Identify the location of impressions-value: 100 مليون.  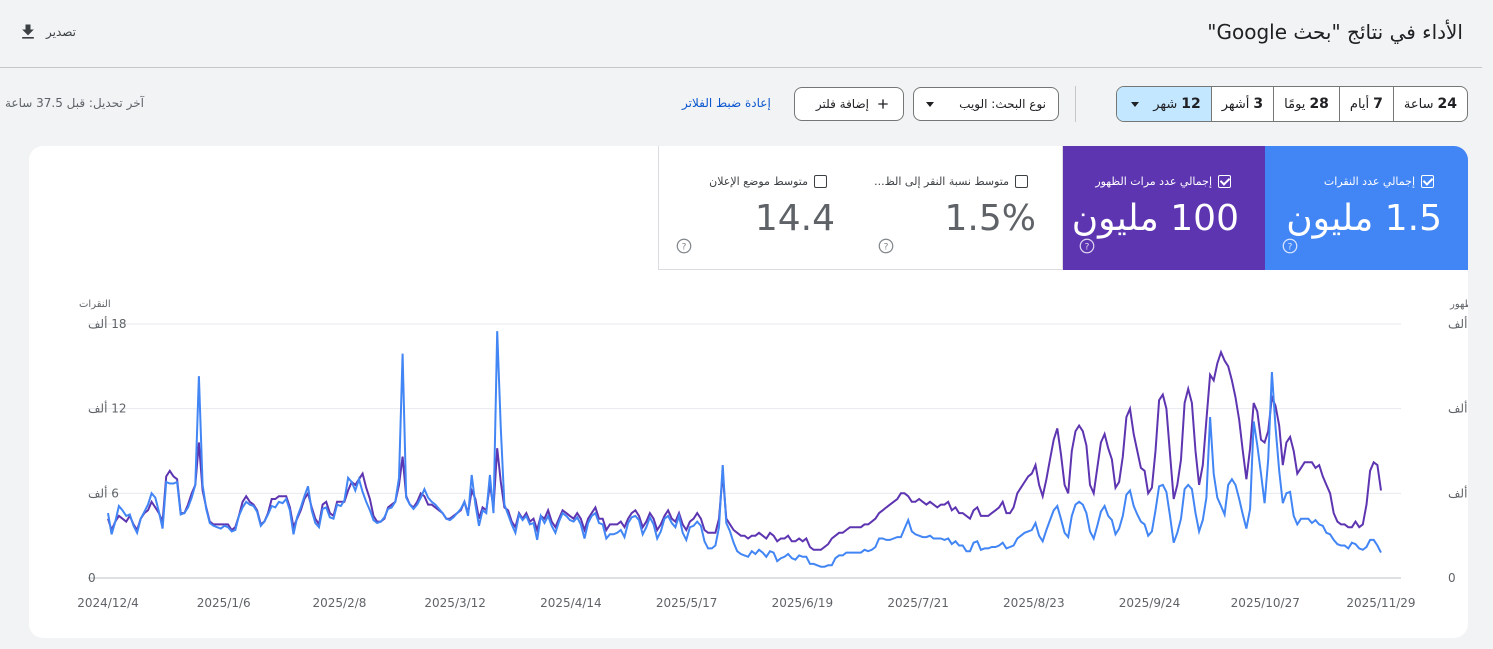
(1155, 218).